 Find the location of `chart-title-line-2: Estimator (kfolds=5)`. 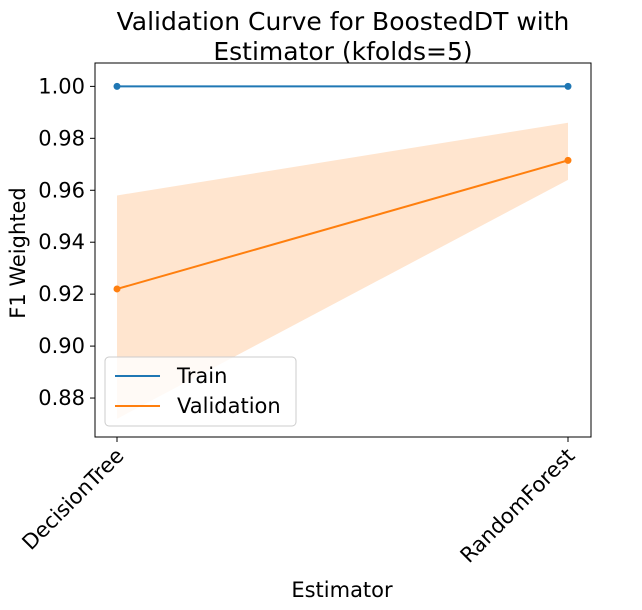

chart-title-line-2: Estimator (kfolds=5) is located at coordinates (342, 51).